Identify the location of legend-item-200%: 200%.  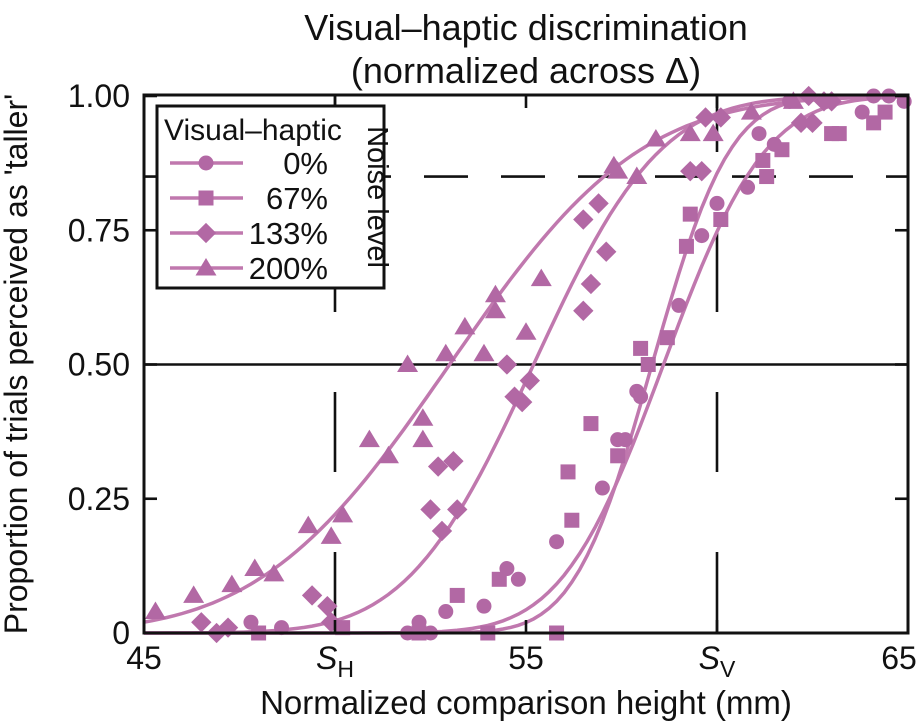
(249, 268).